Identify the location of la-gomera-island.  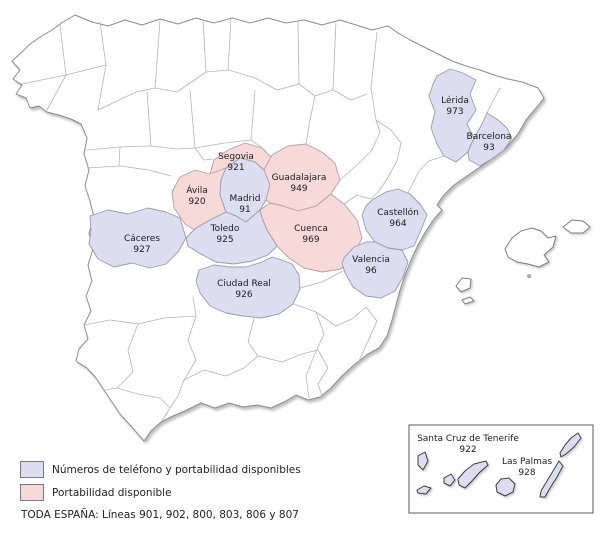
(449, 480).